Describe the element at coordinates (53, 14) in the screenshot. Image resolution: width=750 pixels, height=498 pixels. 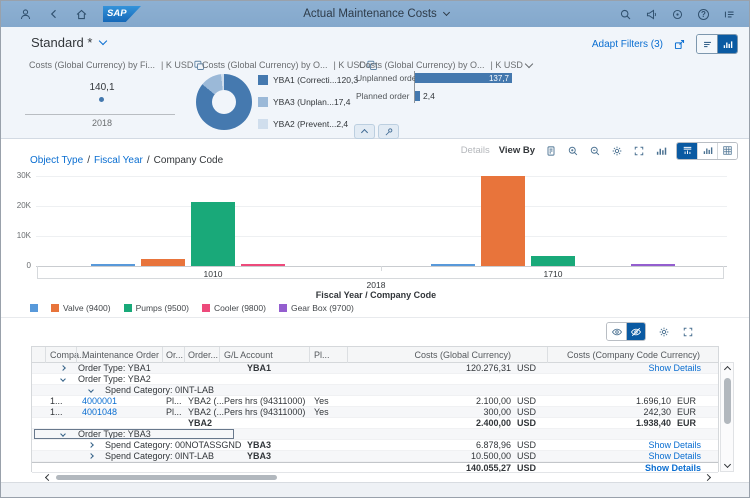
I see `back-icon` at that location.